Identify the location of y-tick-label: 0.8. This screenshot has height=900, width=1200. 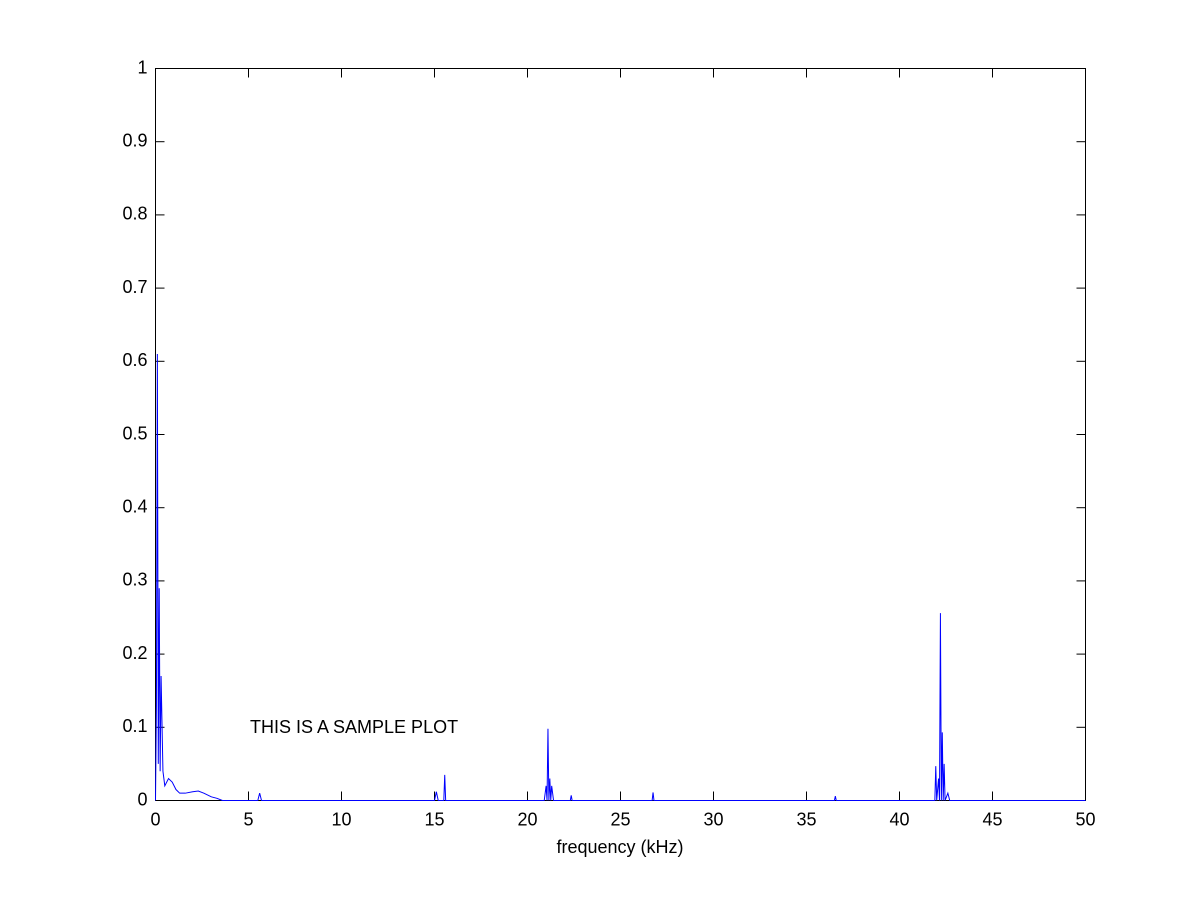
(134, 214).